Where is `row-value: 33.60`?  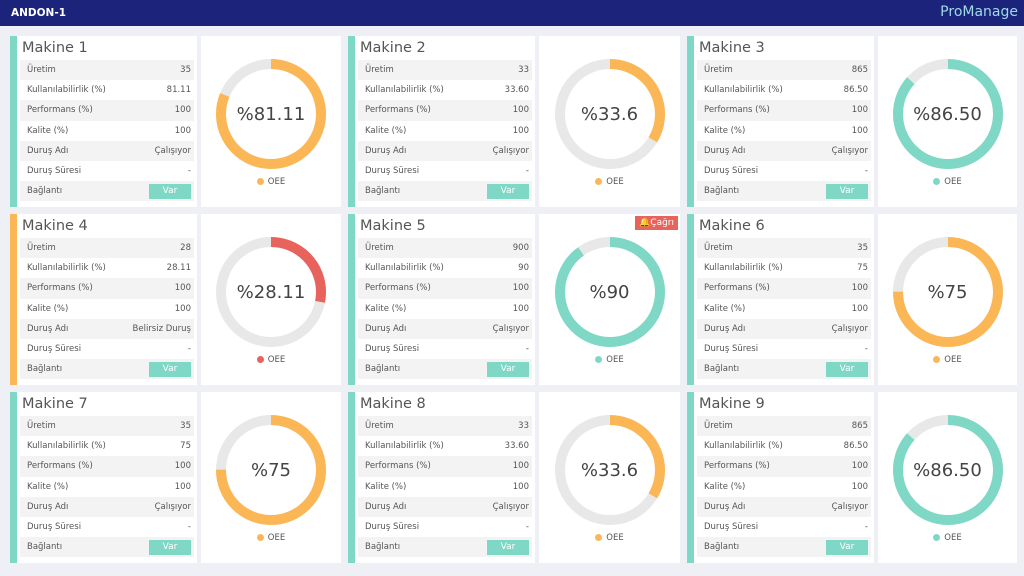 row-value: 33.60 is located at coordinates (516, 90).